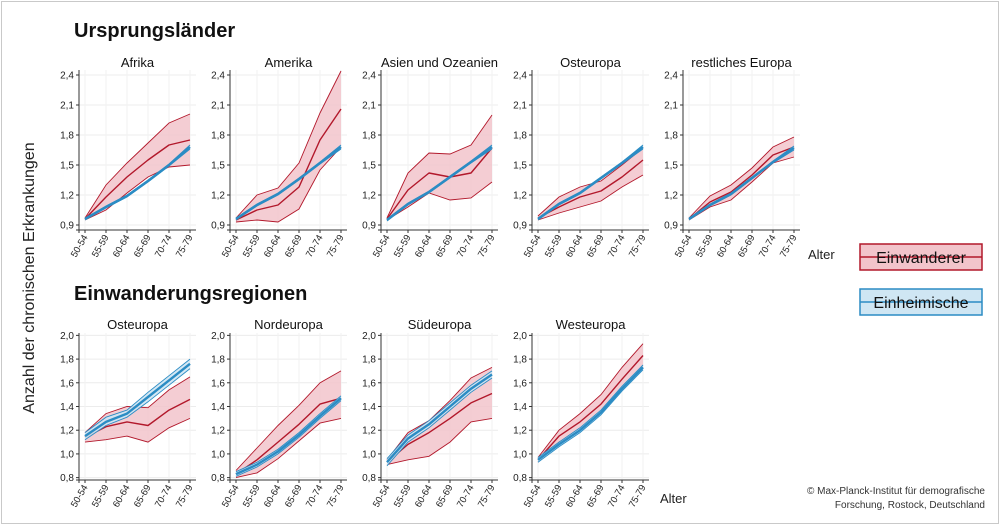 This screenshot has height=525, width=1000. Describe the element at coordinates (154, 31) in the screenshot. I see `section-title: Ursprungsländer` at that location.